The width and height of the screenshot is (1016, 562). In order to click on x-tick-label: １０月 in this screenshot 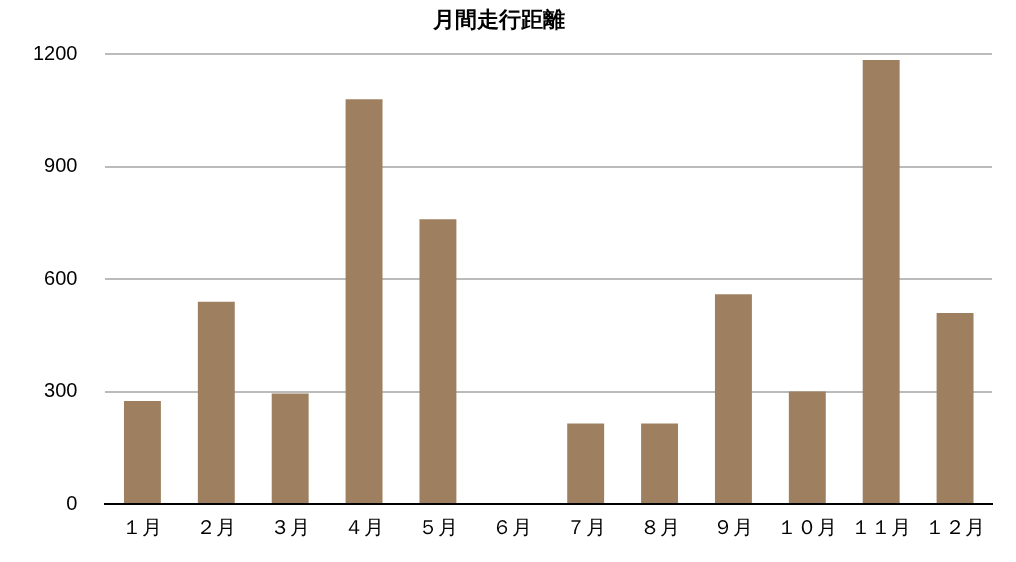, I will do `click(807, 526)`.